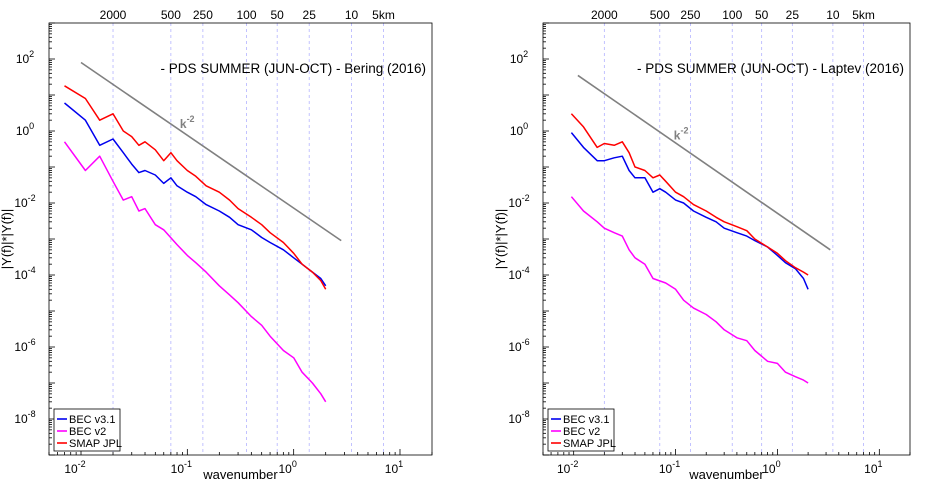 The width and height of the screenshot is (941, 497). I want to click on x-tick-label-exp: 1, so click(400, 464).